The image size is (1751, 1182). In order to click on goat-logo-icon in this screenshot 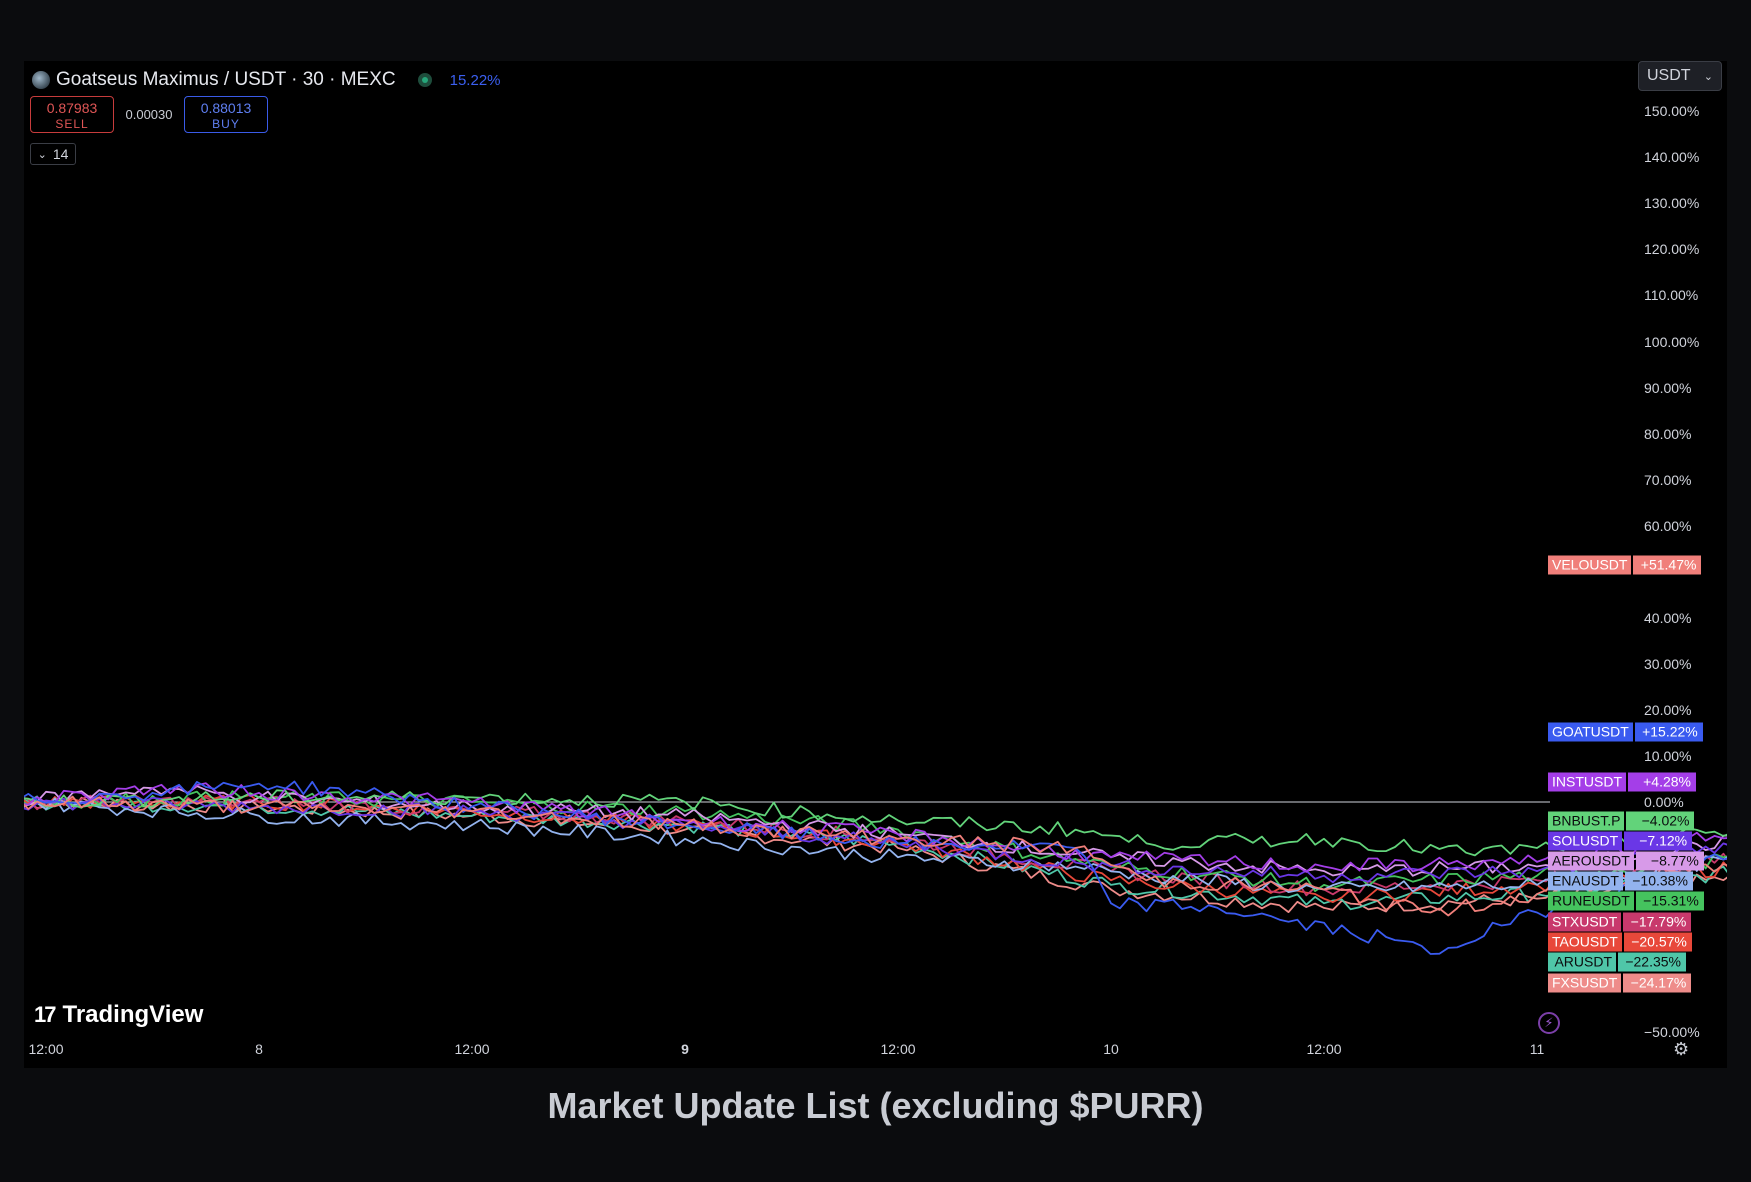, I will do `click(41, 80)`.